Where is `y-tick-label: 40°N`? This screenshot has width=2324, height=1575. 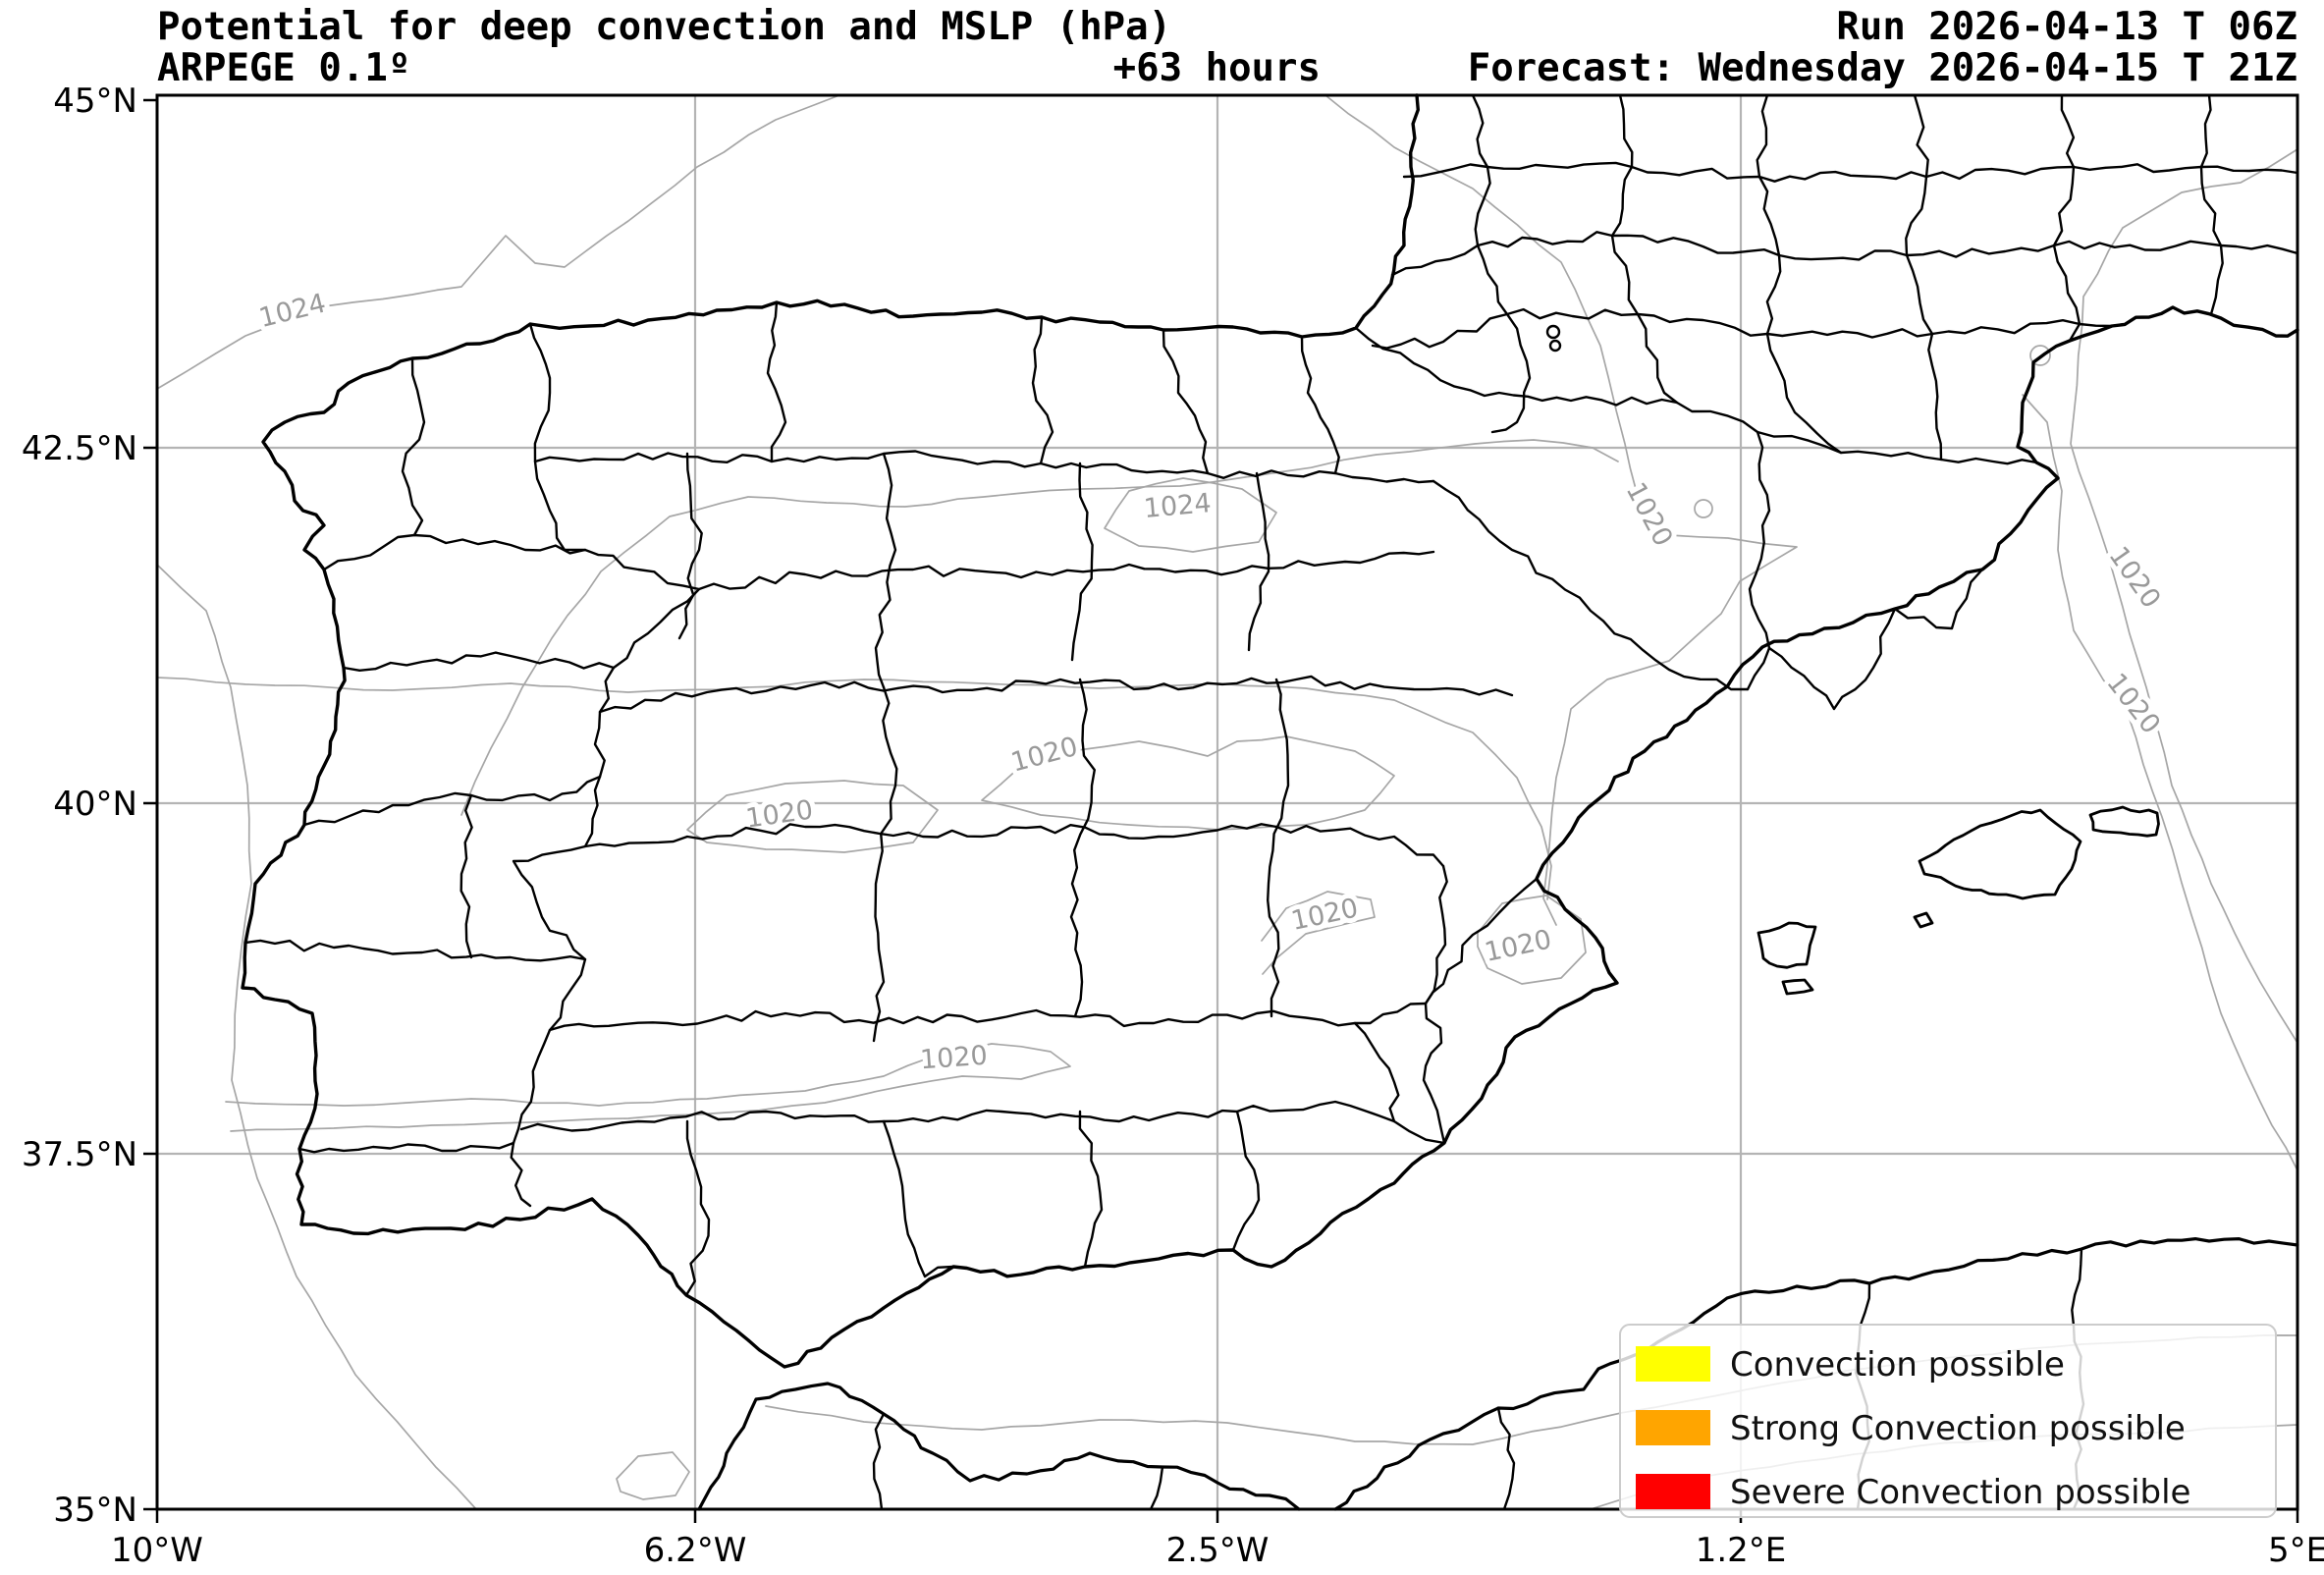 y-tick-label: 40°N is located at coordinates (95, 804).